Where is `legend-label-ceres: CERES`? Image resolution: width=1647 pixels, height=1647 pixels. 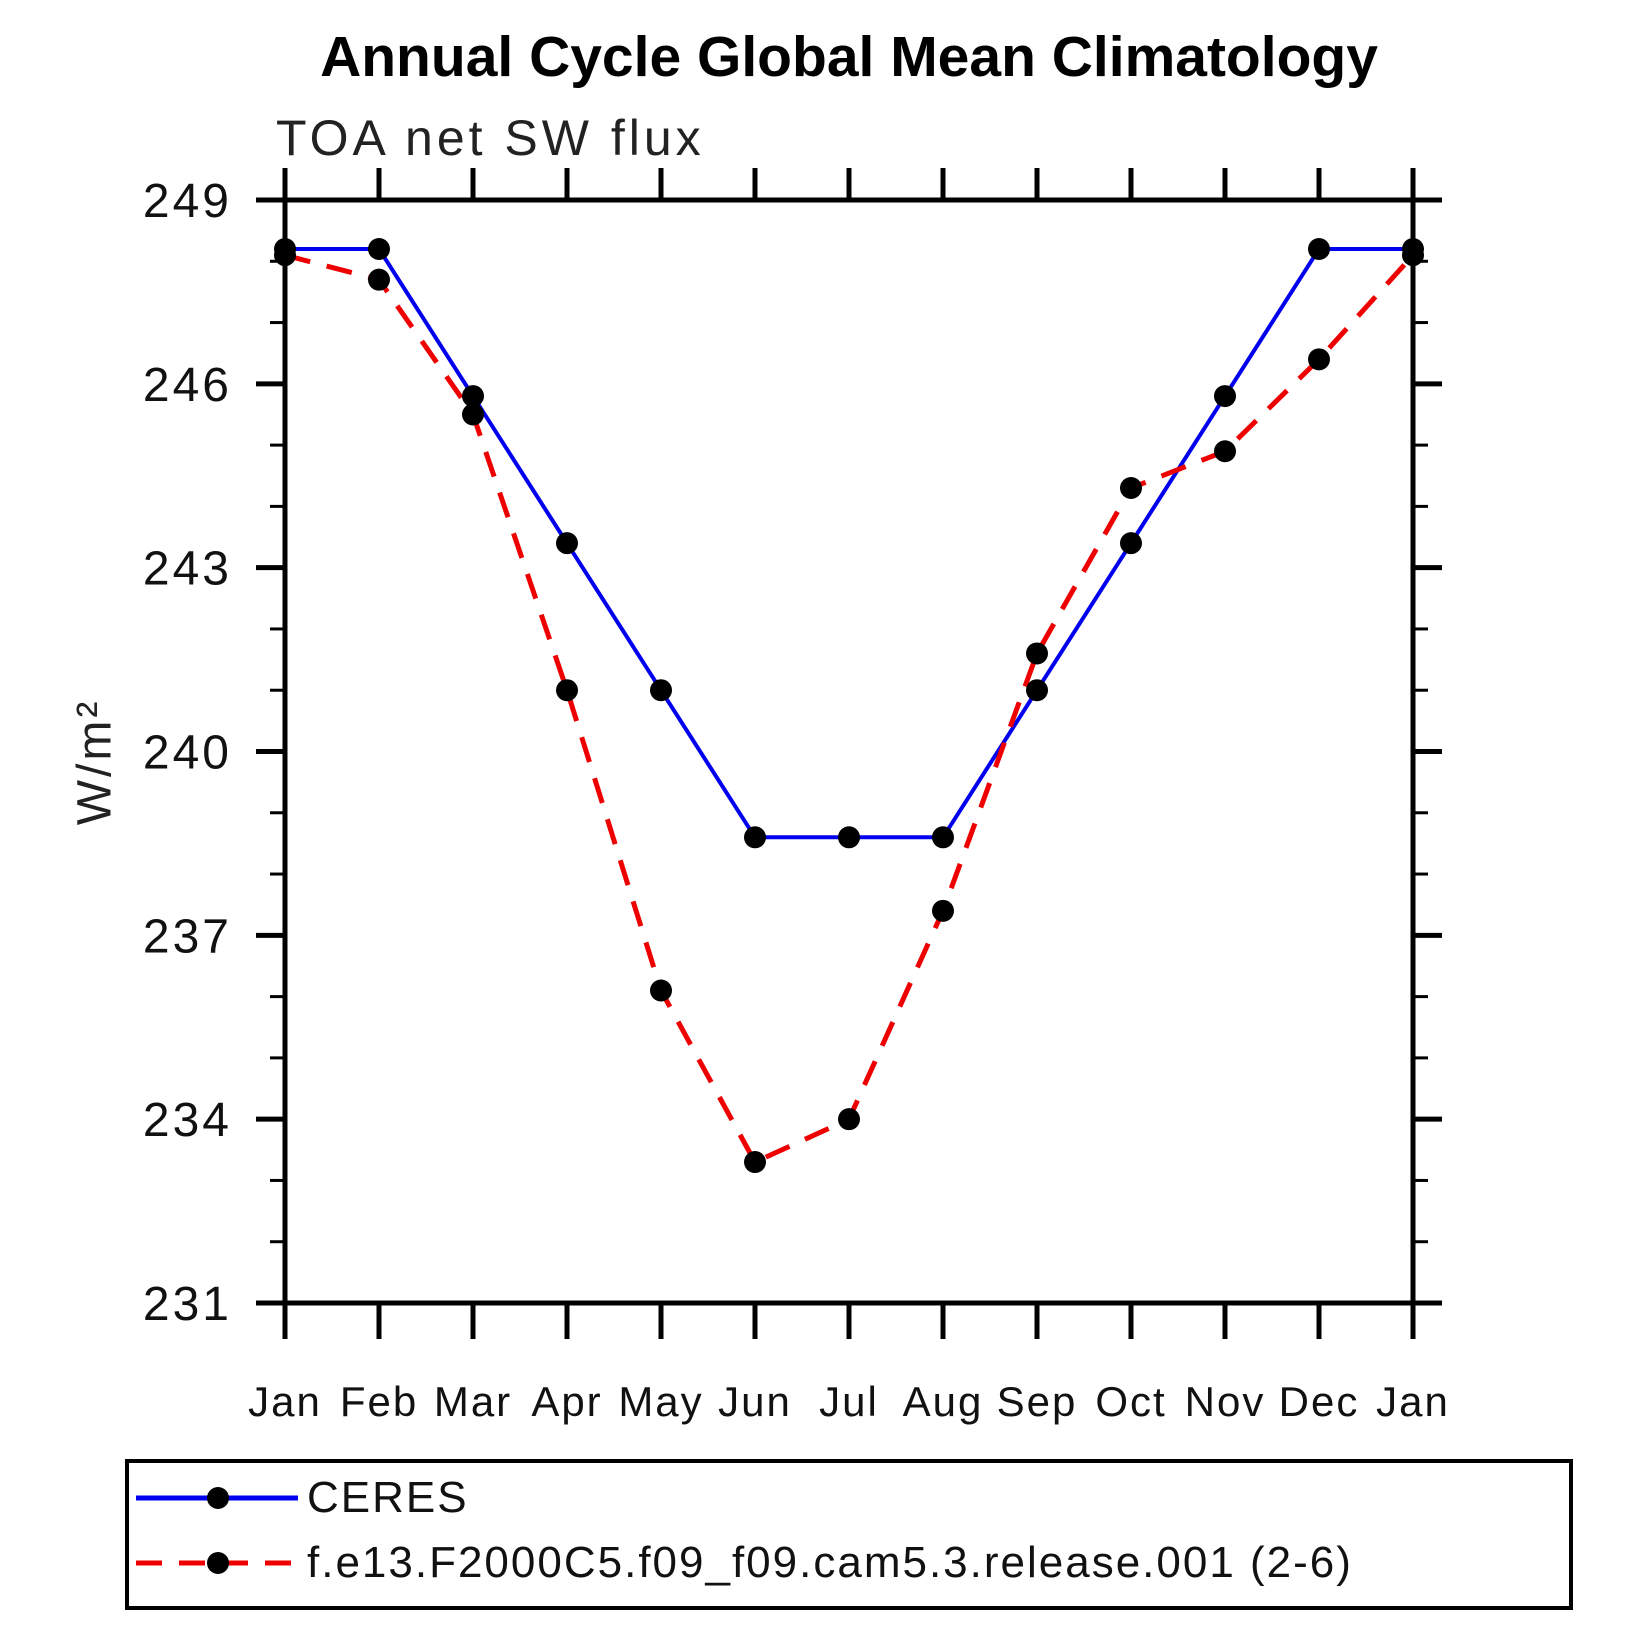 legend-label-ceres: CERES is located at coordinates (388, 1497).